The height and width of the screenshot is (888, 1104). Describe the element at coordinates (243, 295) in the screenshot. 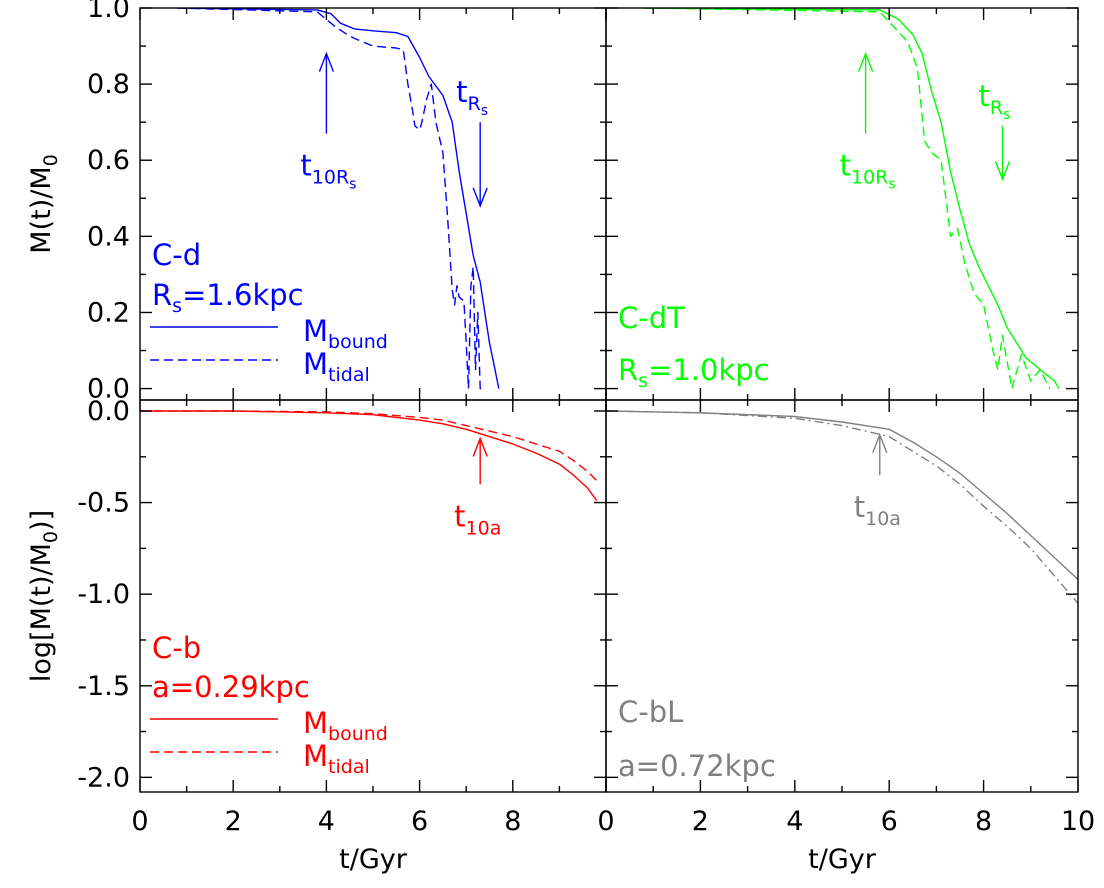

I see `panel-label-param-rest: =1.6kpc` at that location.